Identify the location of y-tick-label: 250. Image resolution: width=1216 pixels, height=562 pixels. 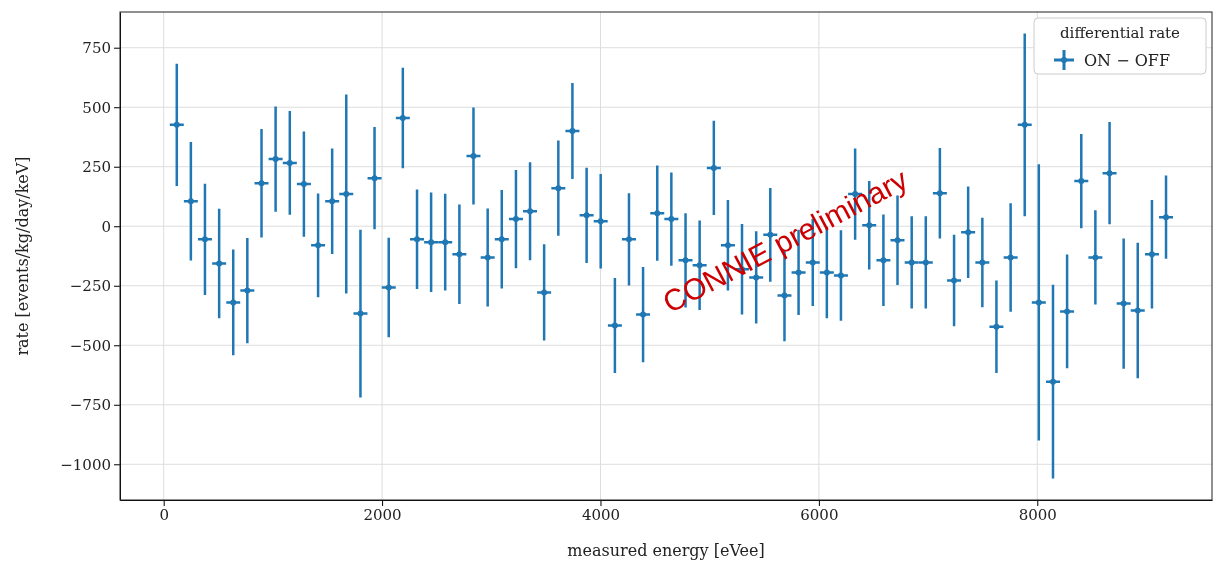
(96, 167).